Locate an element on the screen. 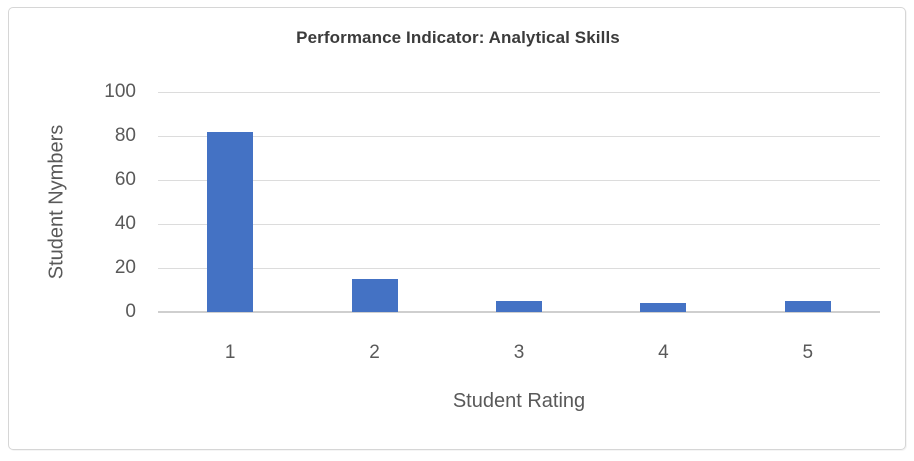 The width and height of the screenshot is (914, 461). chart-title: Performance Indicator: Analytical Skills is located at coordinates (458, 37).